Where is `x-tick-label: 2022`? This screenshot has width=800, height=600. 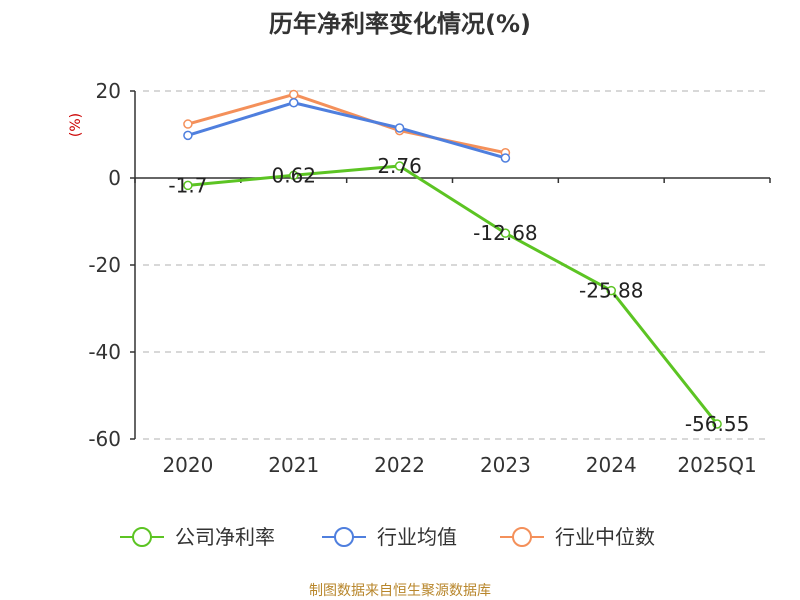
x-tick-label: 2022 is located at coordinates (399, 465).